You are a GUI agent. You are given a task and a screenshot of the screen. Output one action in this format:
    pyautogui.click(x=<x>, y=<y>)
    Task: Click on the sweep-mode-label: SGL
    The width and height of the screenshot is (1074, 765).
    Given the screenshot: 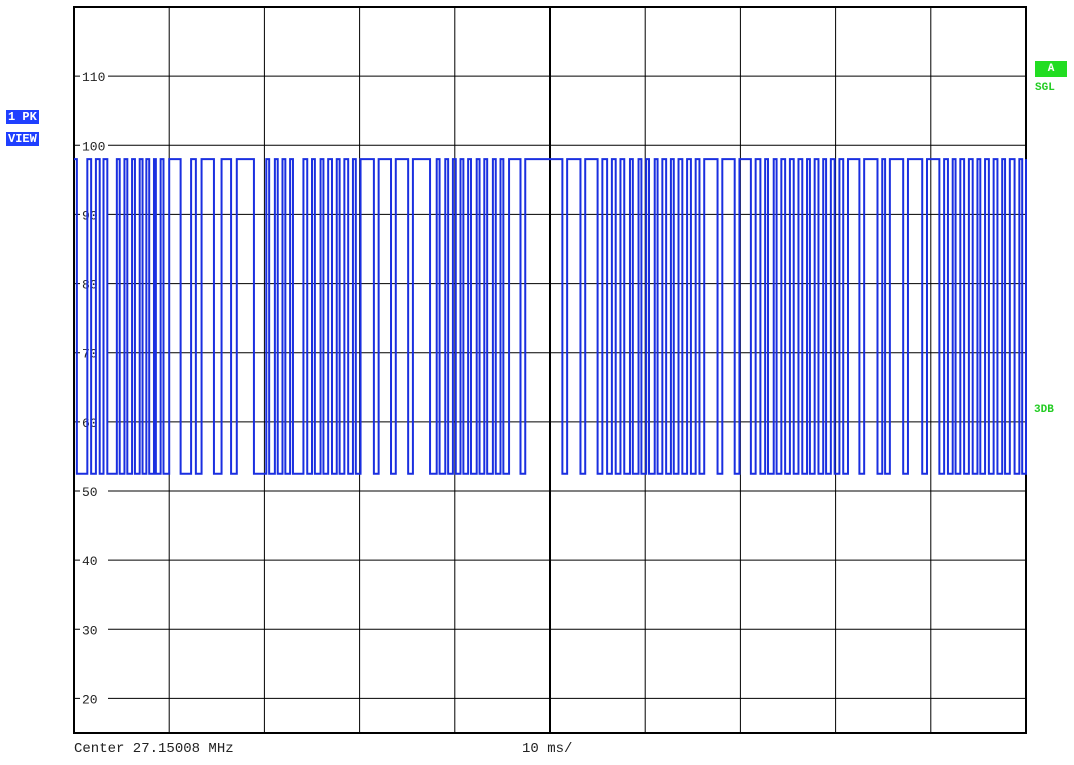 What is the action you would take?
    pyautogui.click(x=1045, y=88)
    